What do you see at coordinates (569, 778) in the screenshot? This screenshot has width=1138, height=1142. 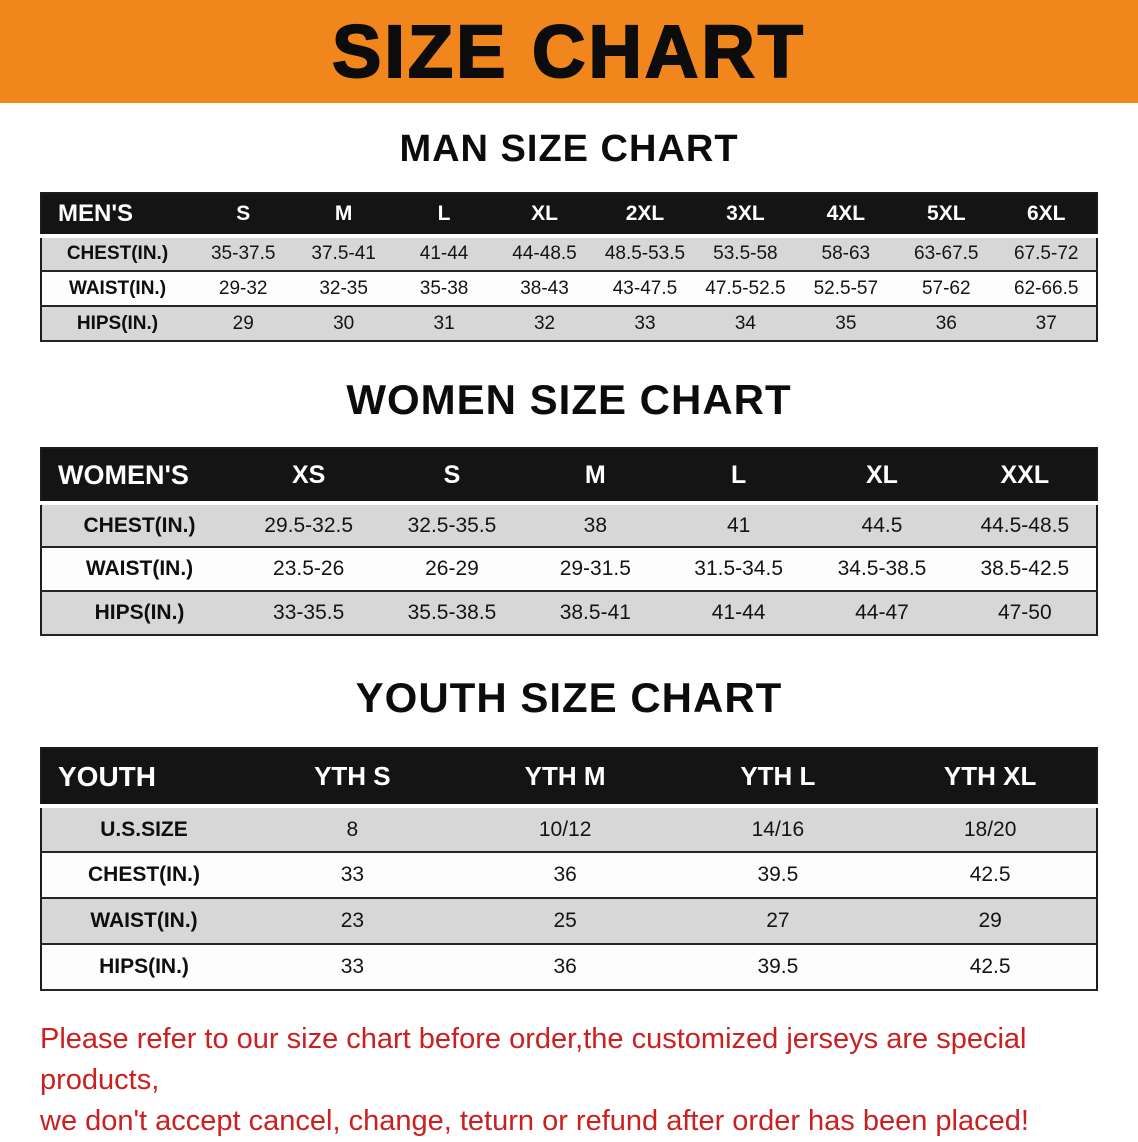 I see `table-header-row: YOUTH YTH S YTH M YTH L YTH XL` at bounding box center [569, 778].